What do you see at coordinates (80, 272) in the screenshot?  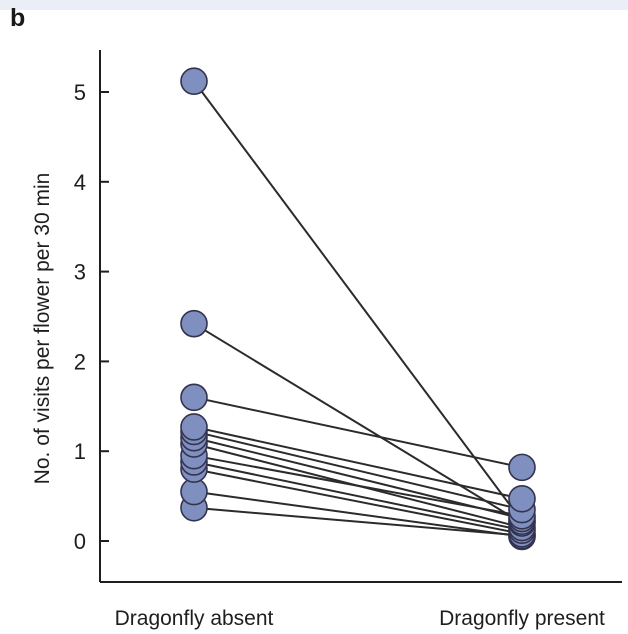 I see `y-tick-label: 3` at bounding box center [80, 272].